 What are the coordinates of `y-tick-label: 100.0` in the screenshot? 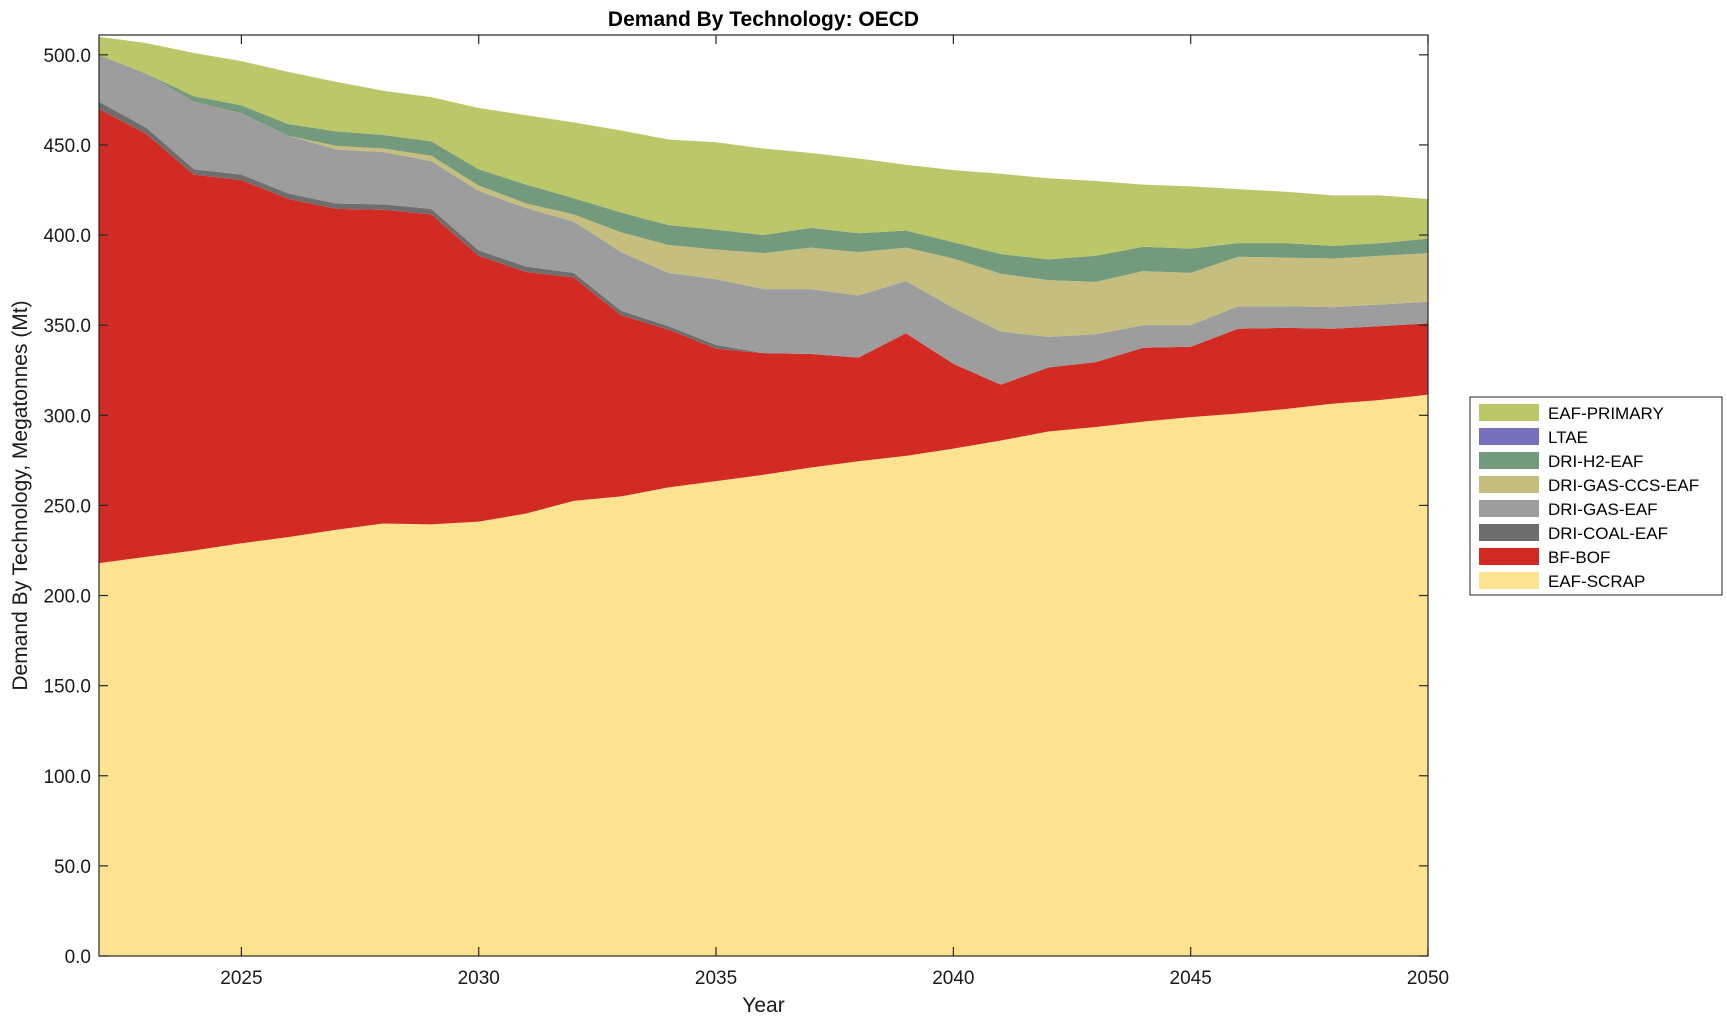 It's located at (67, 777).